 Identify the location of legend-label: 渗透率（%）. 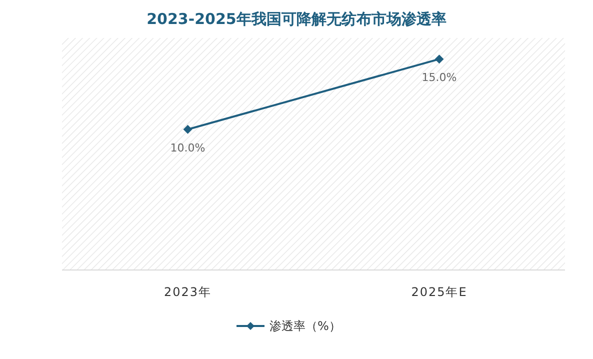
(305, 326).